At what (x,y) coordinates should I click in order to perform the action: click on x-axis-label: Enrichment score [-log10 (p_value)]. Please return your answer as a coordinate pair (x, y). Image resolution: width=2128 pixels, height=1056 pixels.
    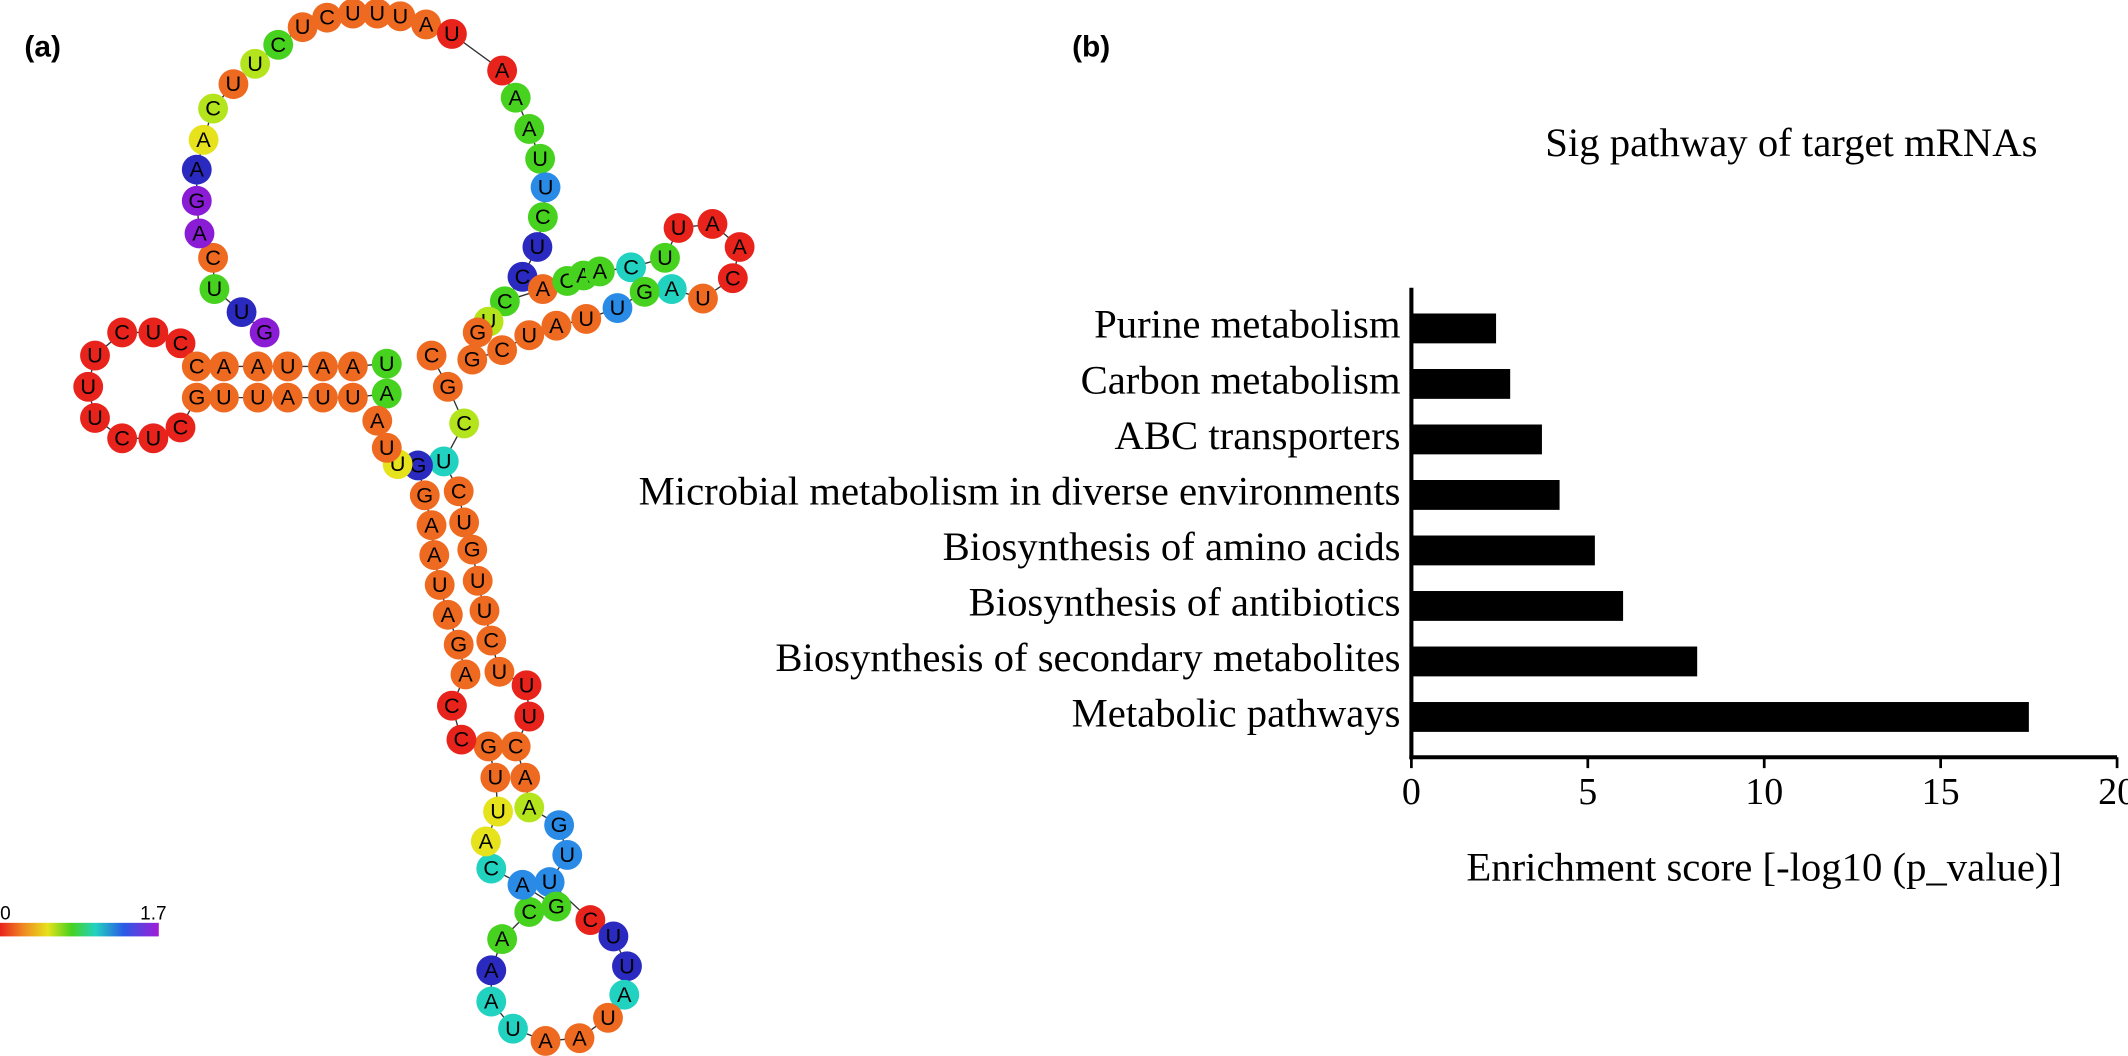
    Looking at the image, I should click on (1764, 867).